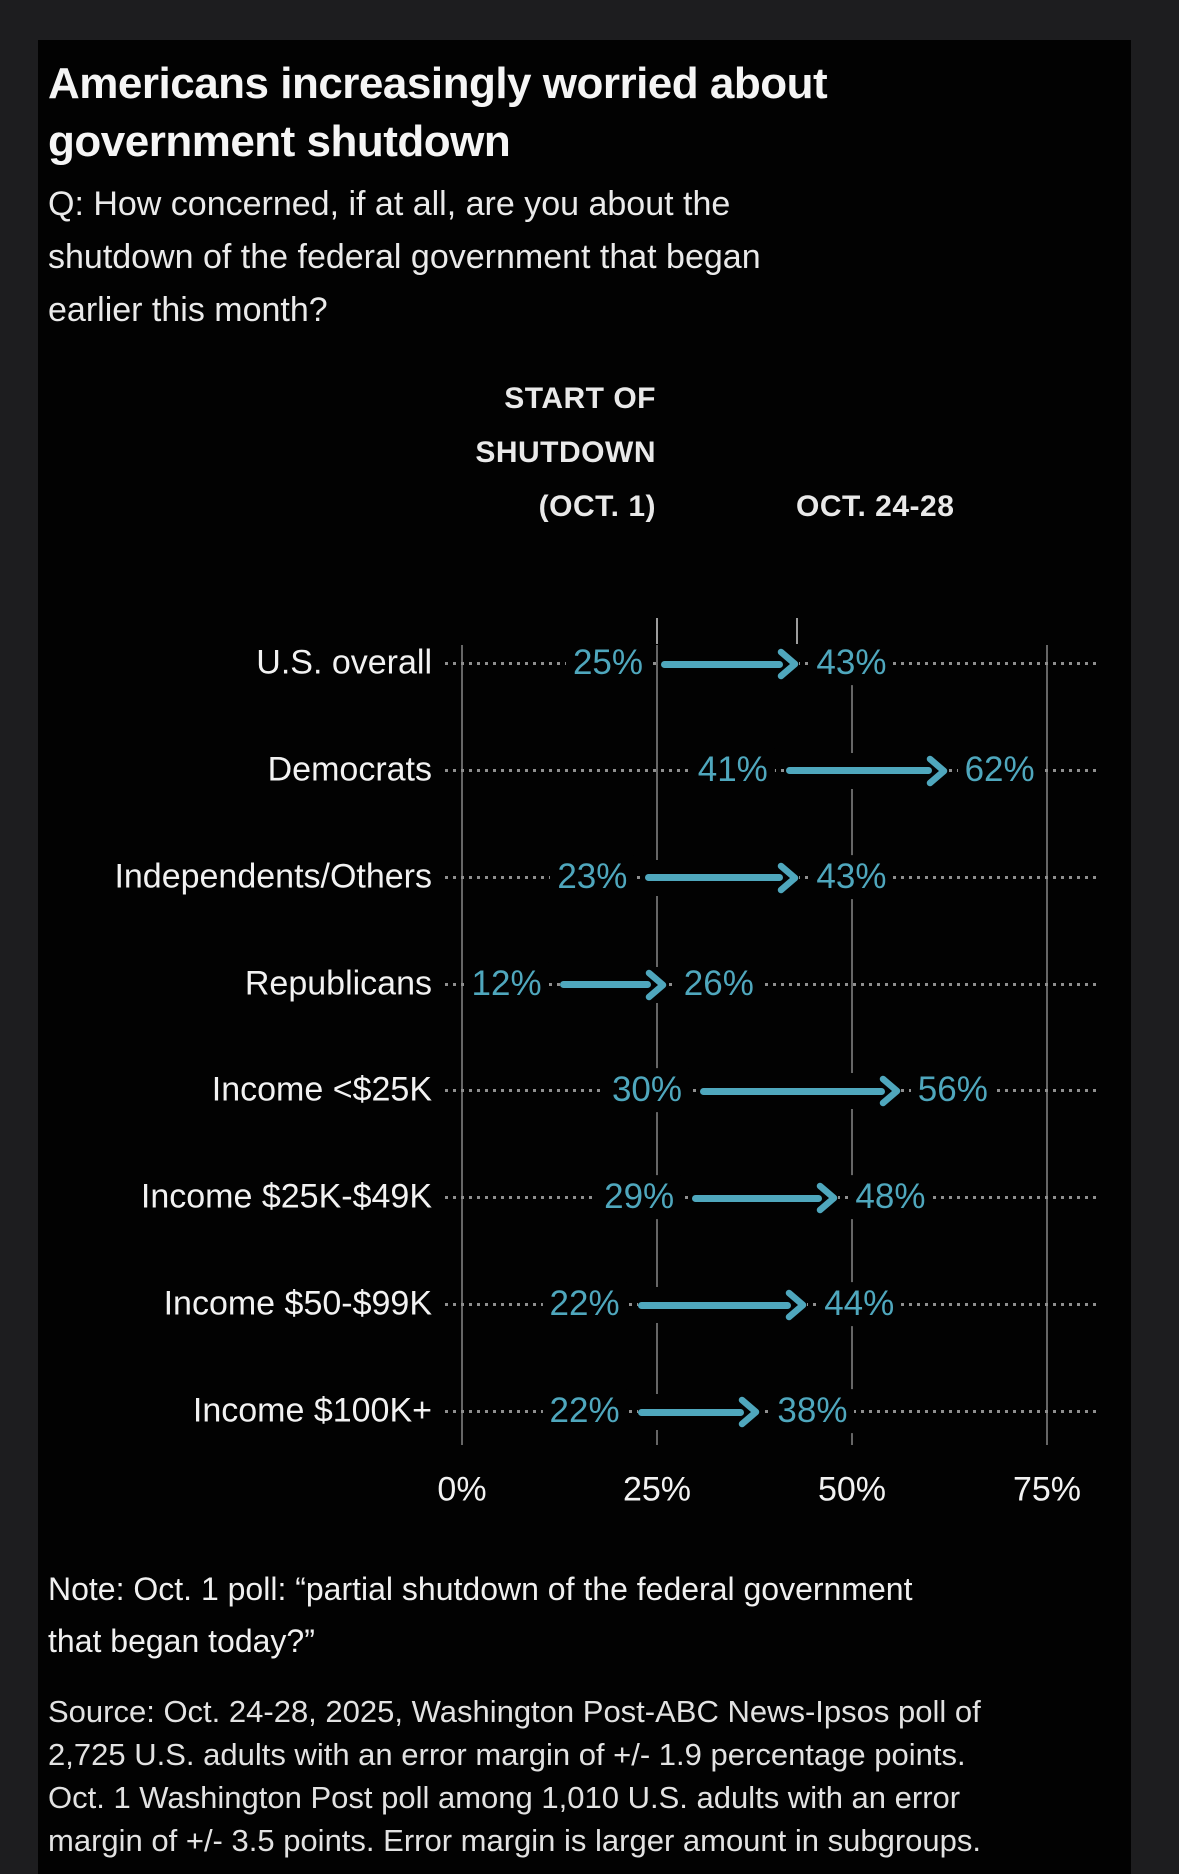  Describe the element at coordinates (321, 1090) in the screenshot. I see `row-label: Income <$25K` at that location.